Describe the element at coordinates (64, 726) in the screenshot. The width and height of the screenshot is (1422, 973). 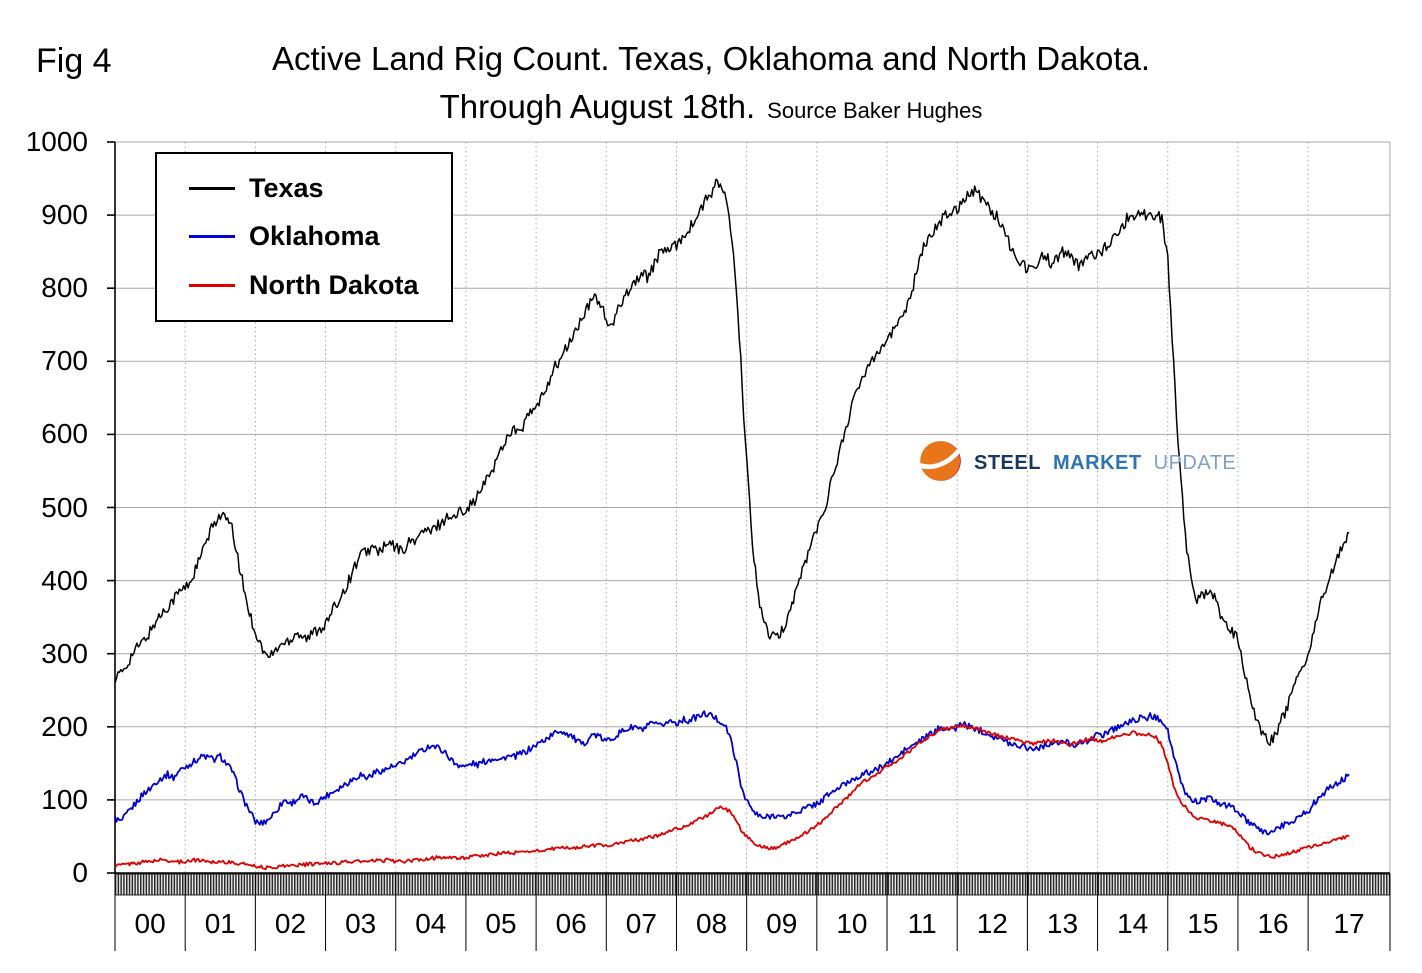
I see `y-tick-label: 200` at that location.